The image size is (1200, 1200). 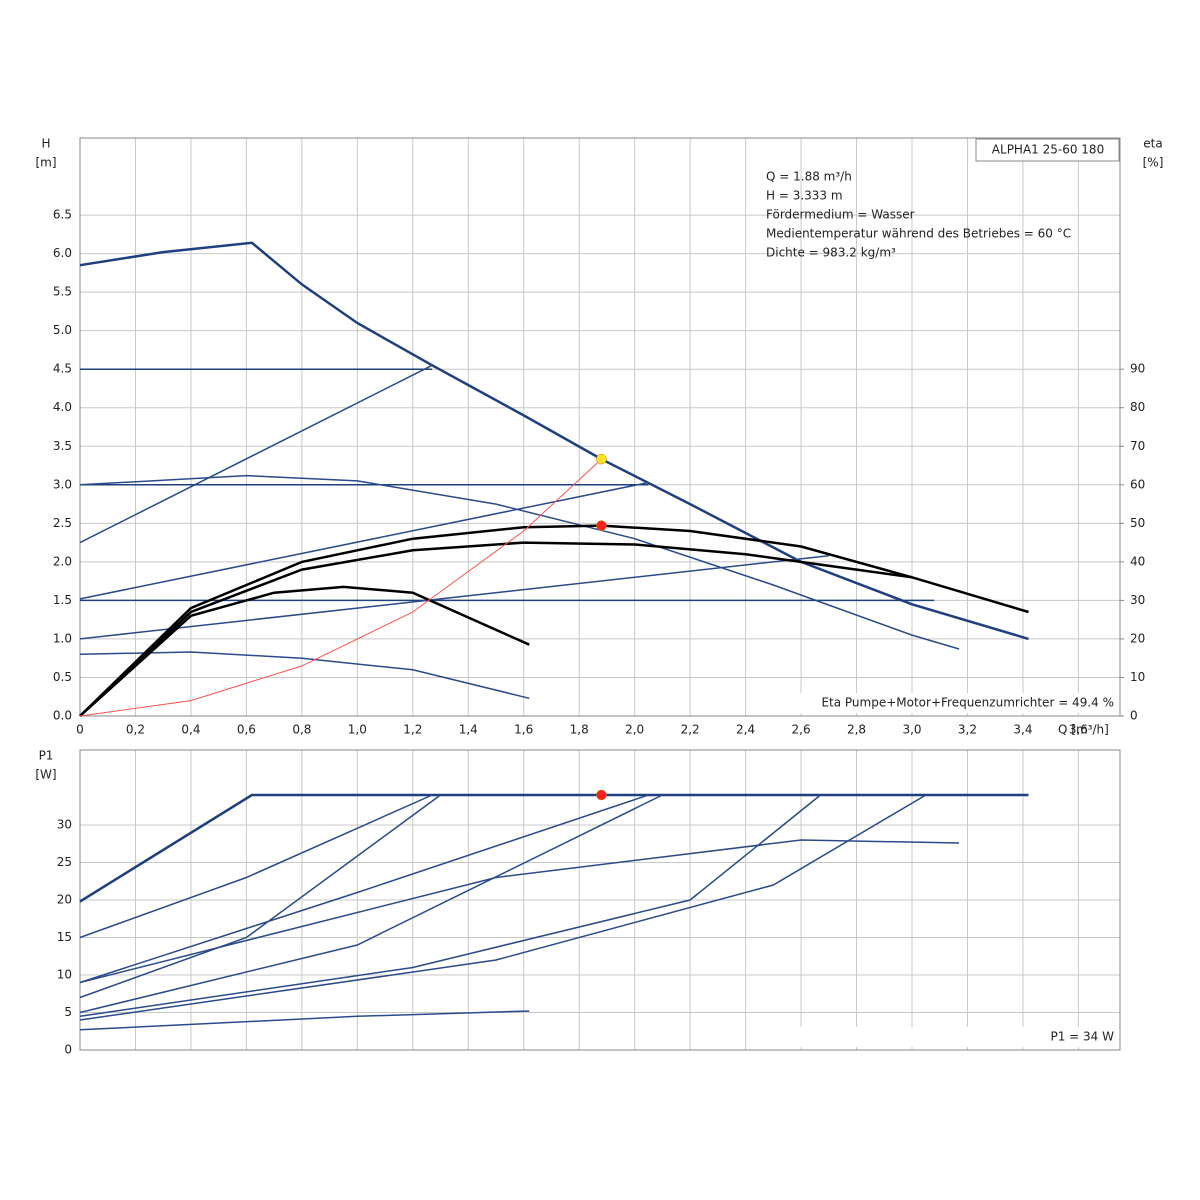 What do you see at coordinates (831, 253) in the screenshot?
I see `annotation: Dichte = 983.2 kg/m³` at bounding box center [831, 253].